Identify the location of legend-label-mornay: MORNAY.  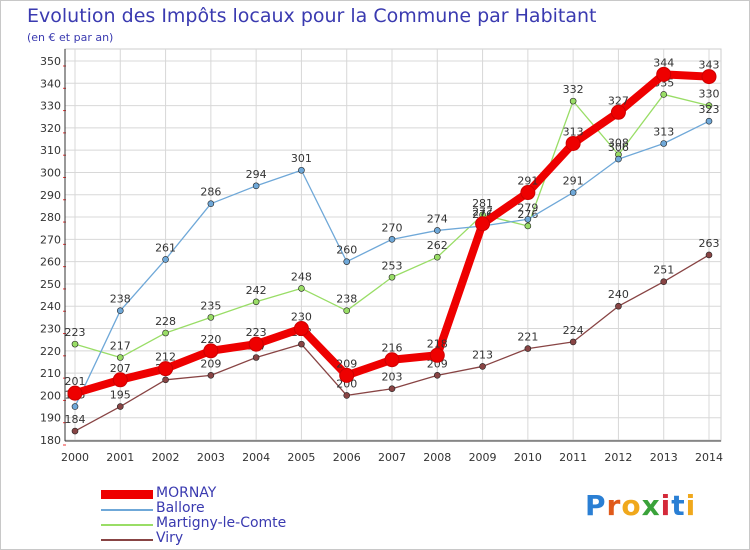
(186, 493).